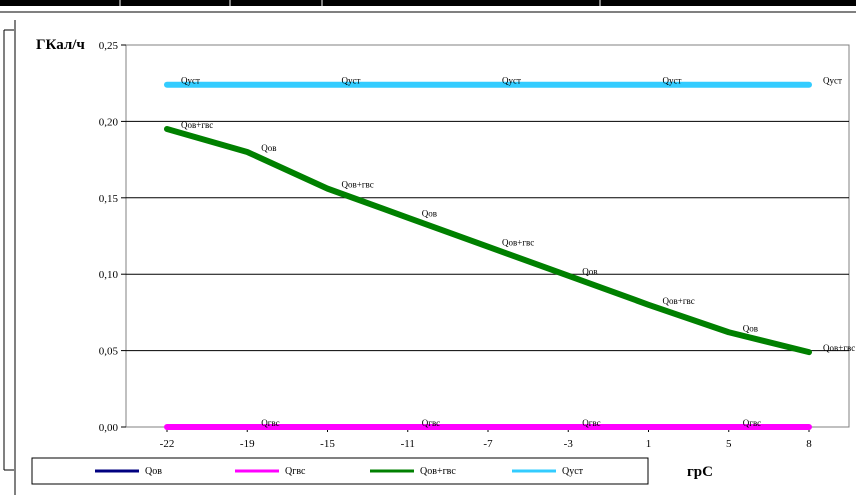 The height and width of the screenshot is (502, 856). Describe the element at coordinates (700, 472) in the screenshot. I see `x-axis-title: грС` at that location.